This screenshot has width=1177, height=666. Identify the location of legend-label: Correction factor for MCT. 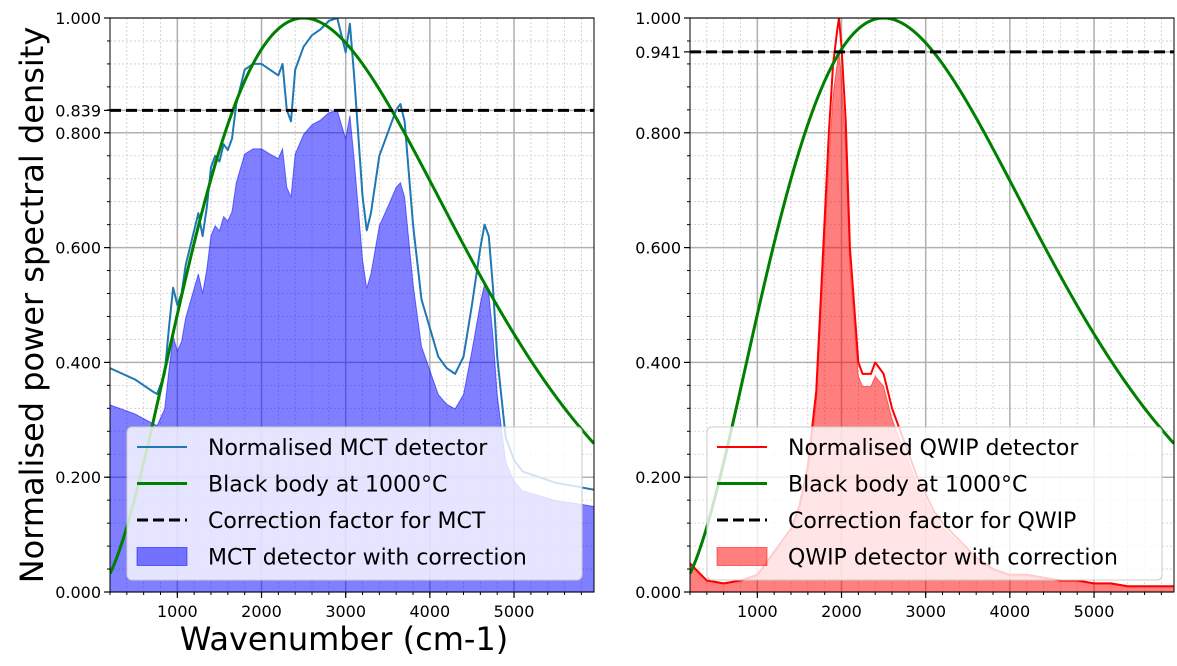
(347, 521).